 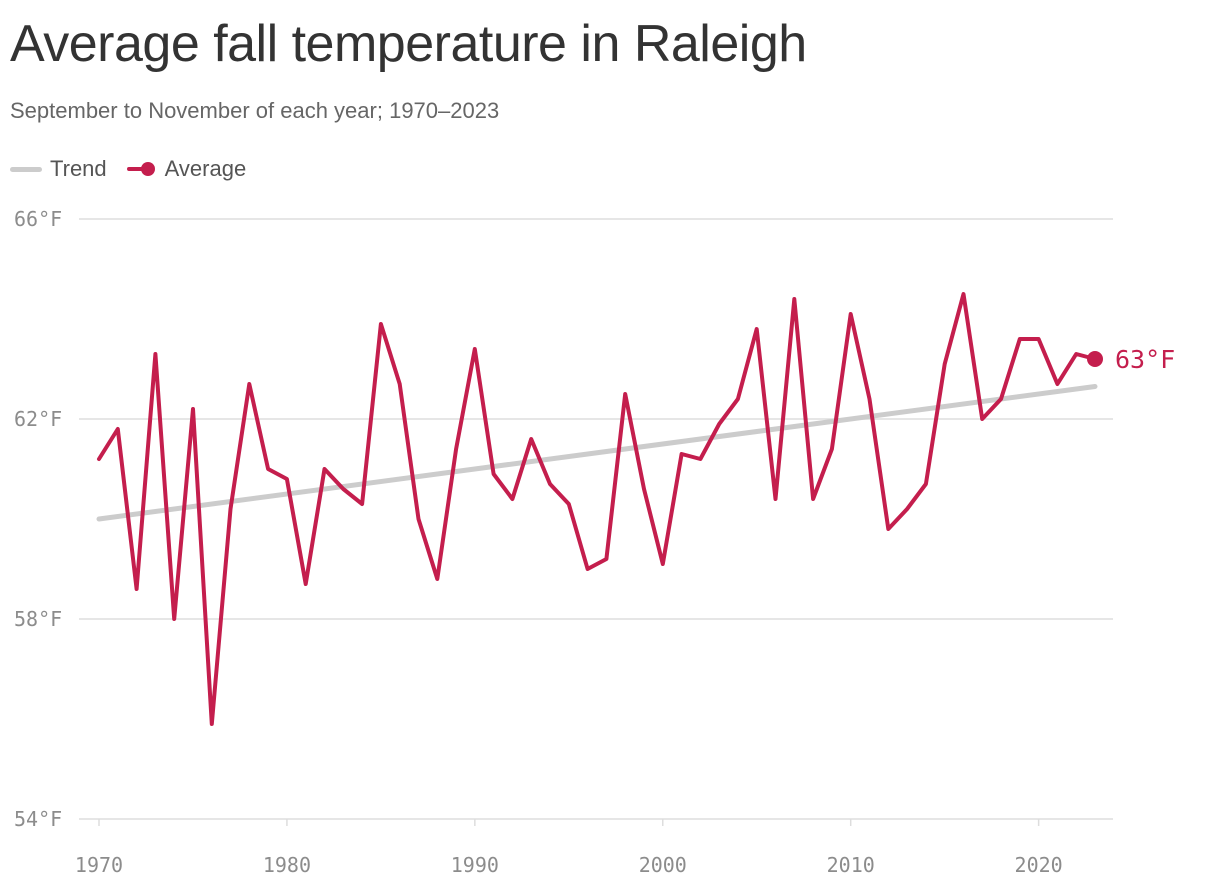 I want to click on legend-label-trend: Trend, so click(x=78, y=168).